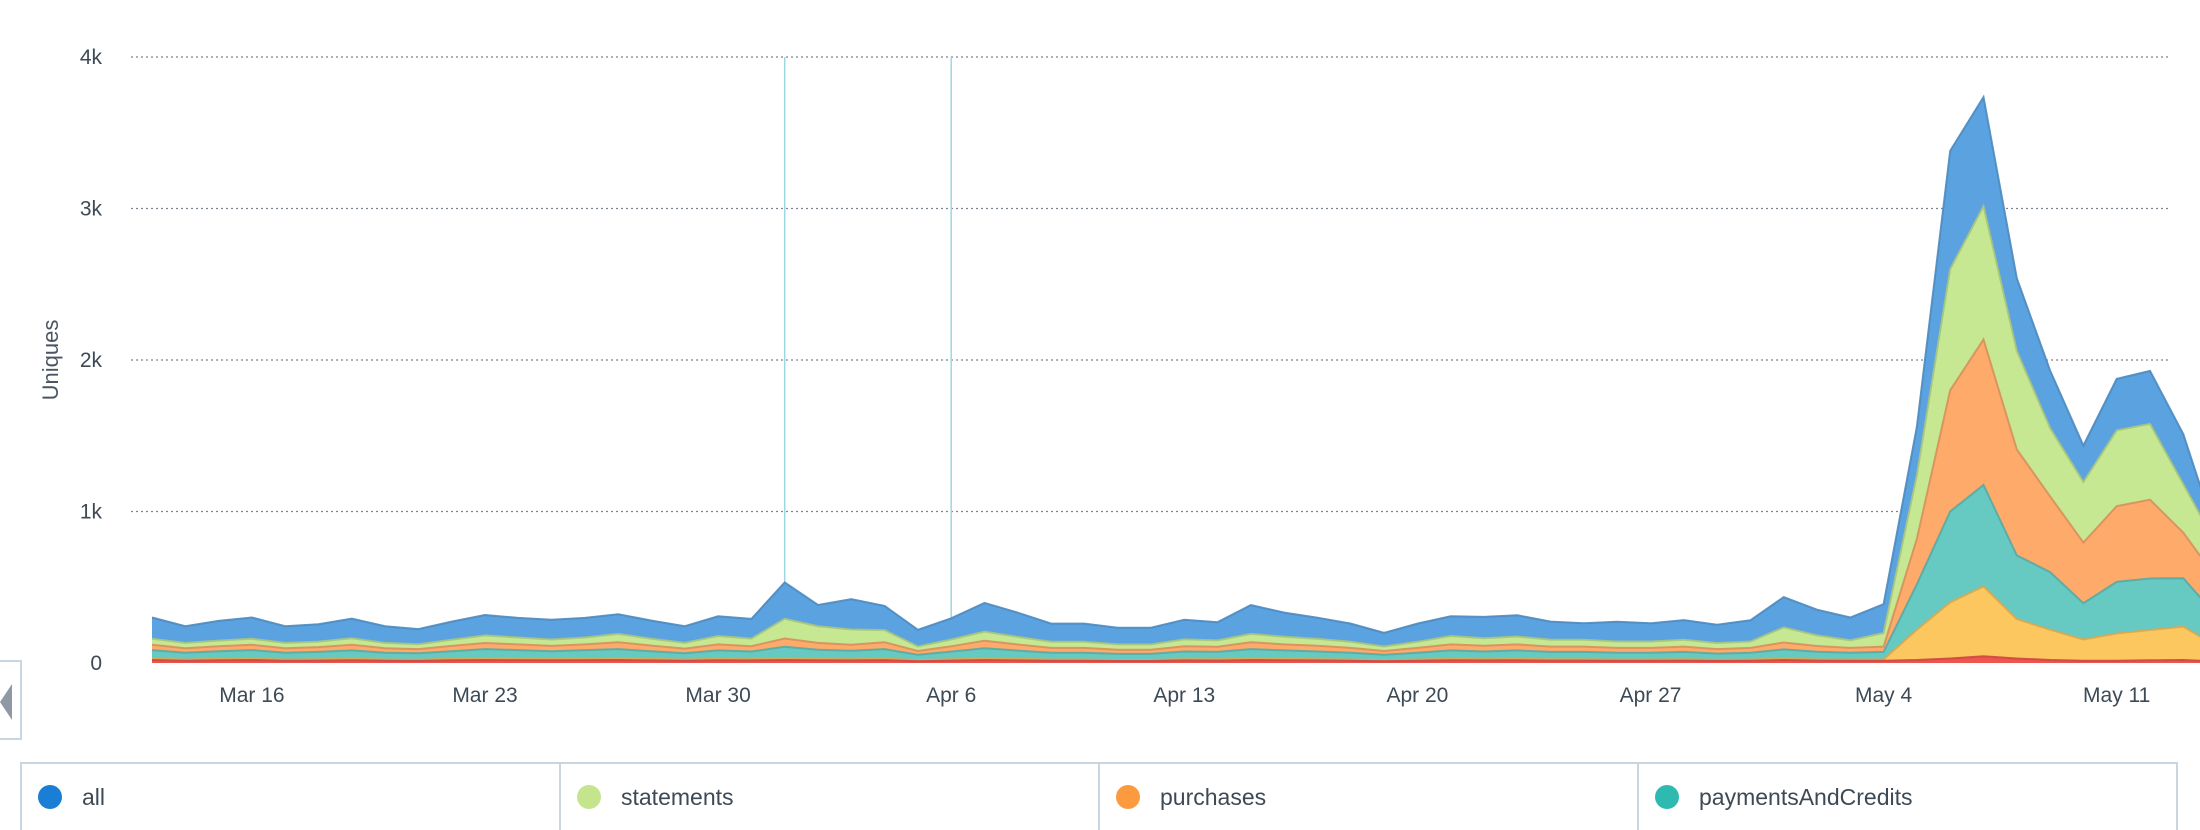 The image size is (2200, 830). I want to click on y-tick-label: 1k, so click(91, 512).